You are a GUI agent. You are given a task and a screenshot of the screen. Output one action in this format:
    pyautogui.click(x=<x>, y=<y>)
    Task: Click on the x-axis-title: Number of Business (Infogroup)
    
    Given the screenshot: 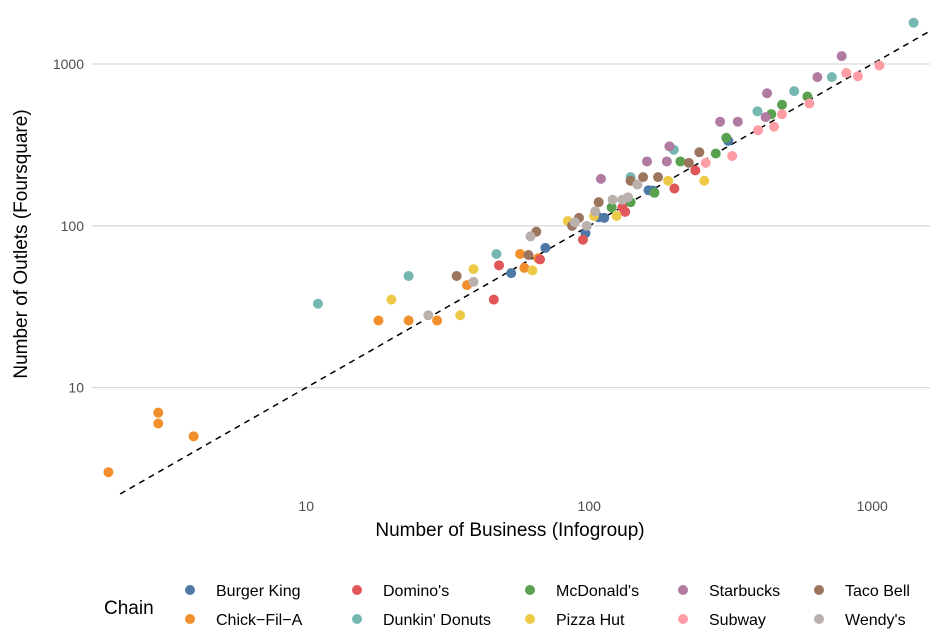 What is the action you would take?
    pyautogui.click(x=509, y=530)
    